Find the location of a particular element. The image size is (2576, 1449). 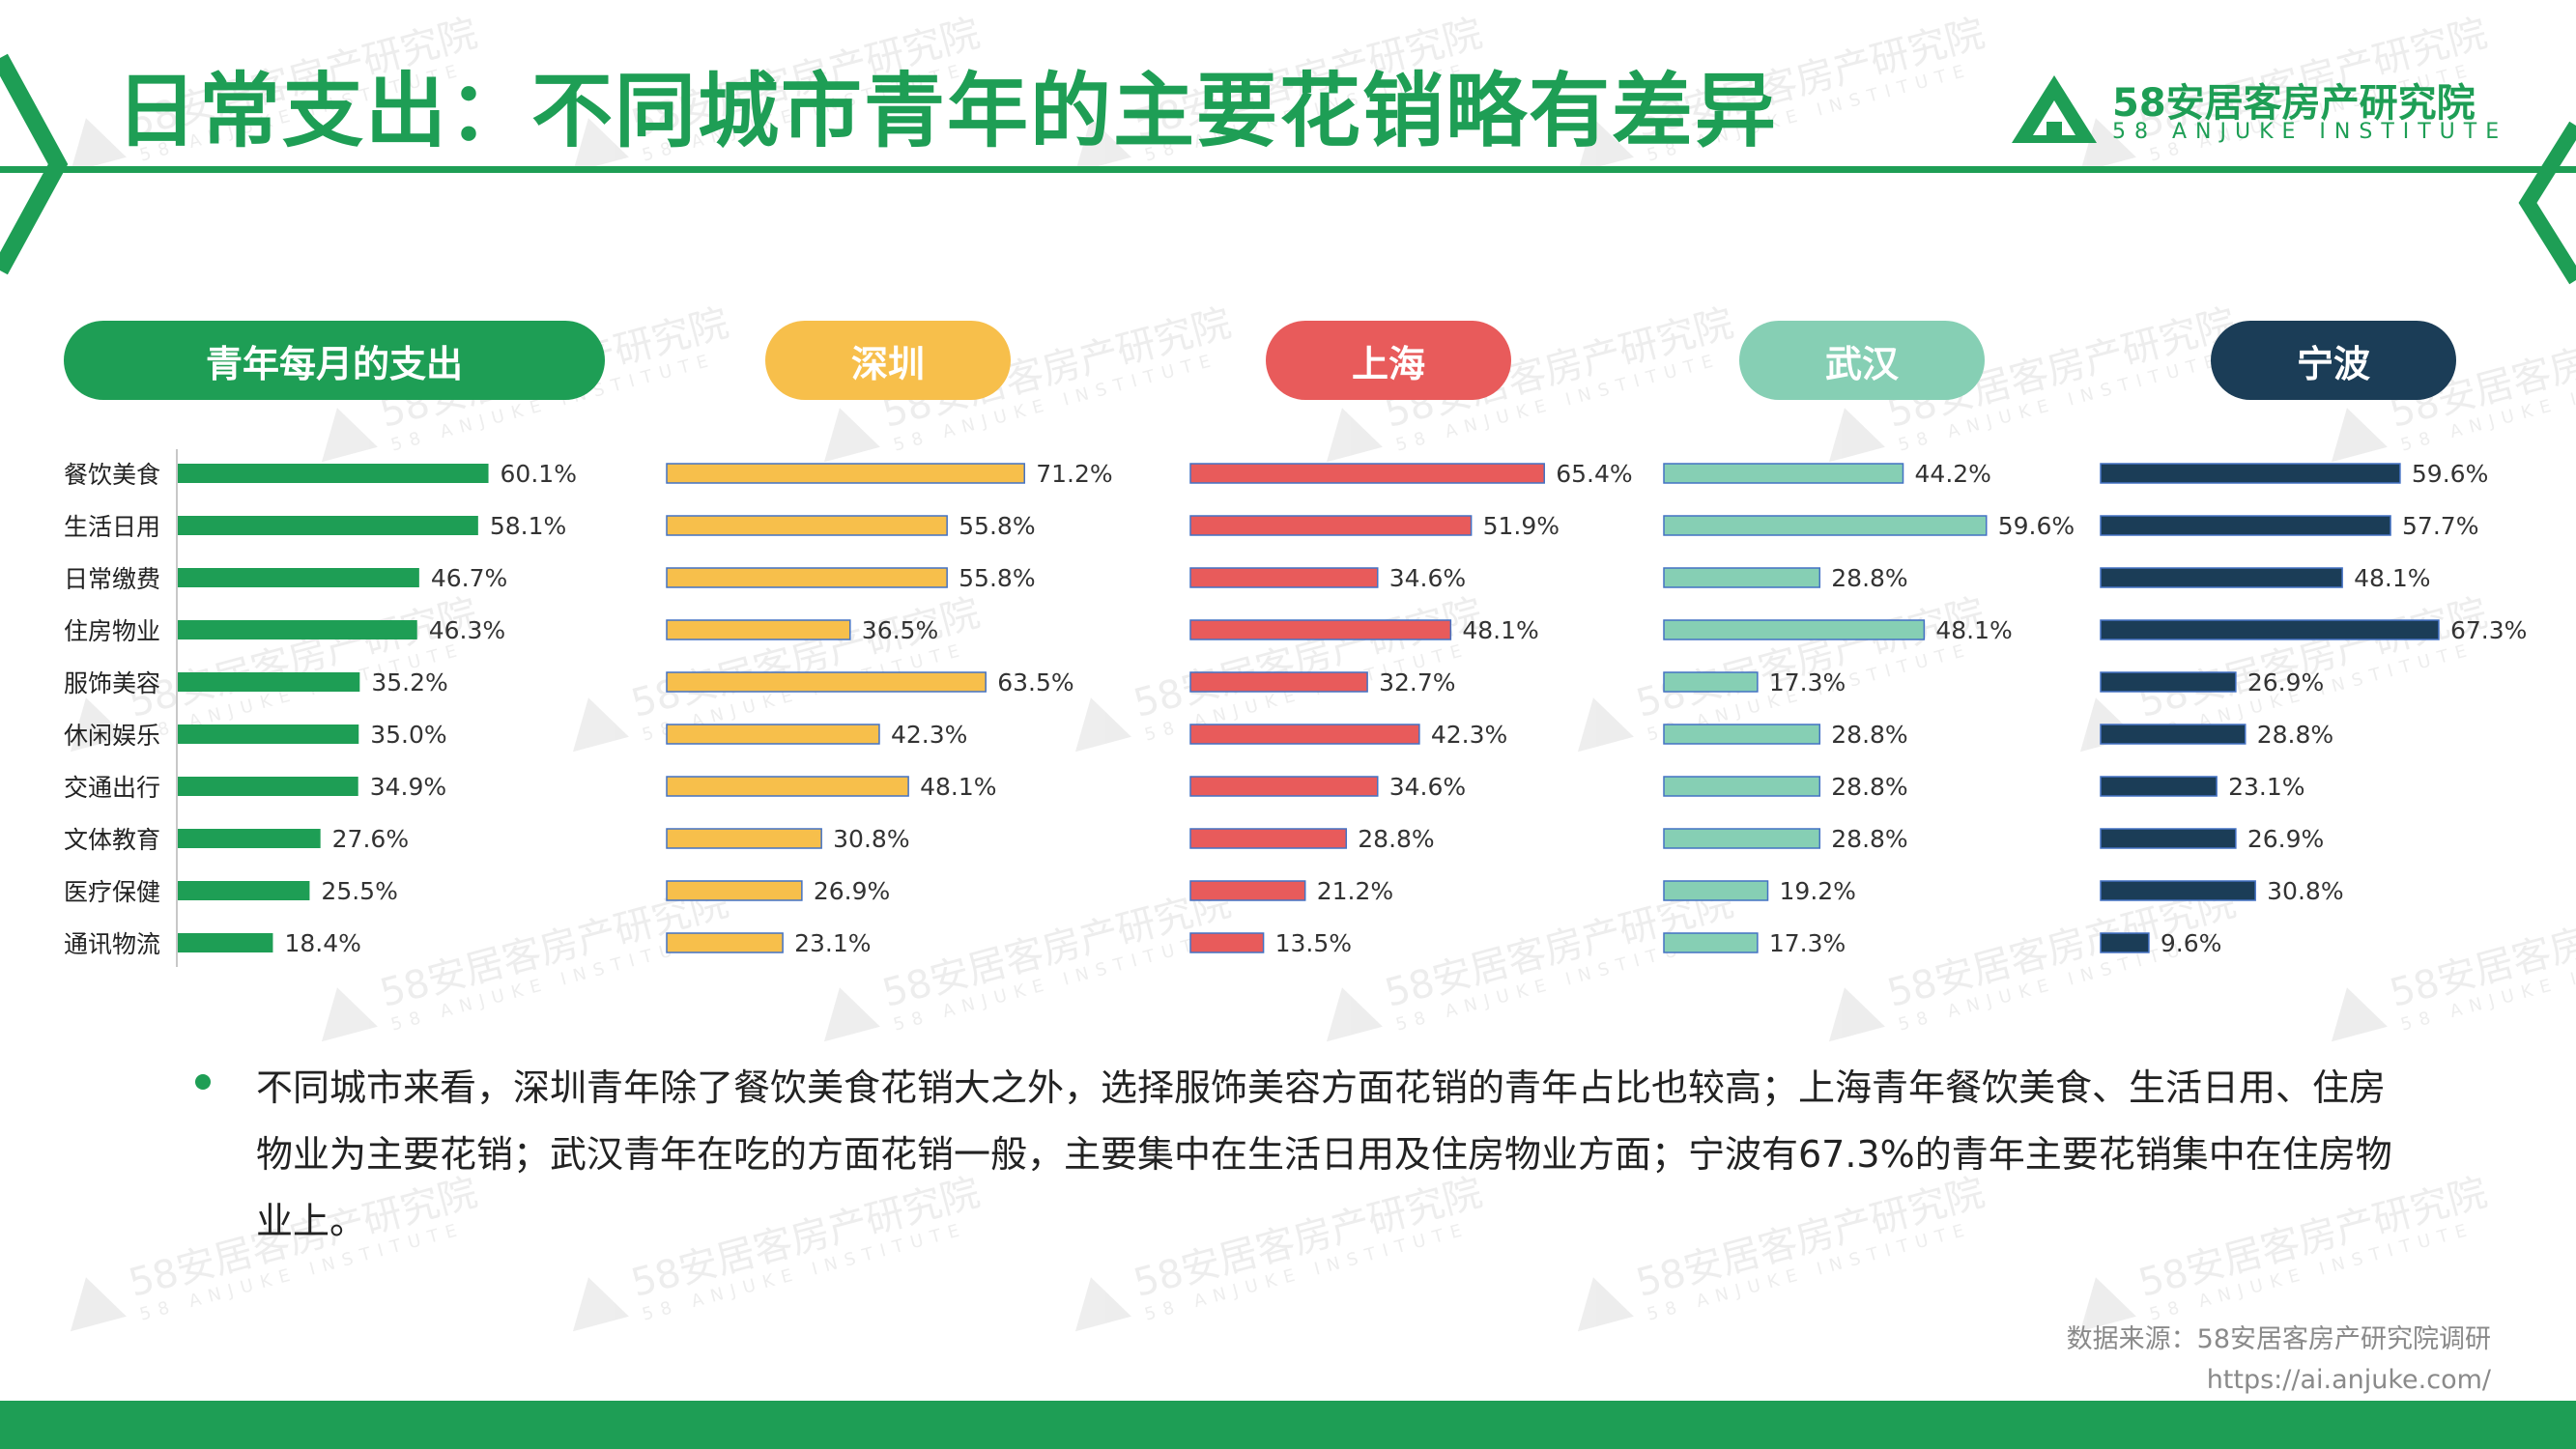

data-label: 34.9% is located at coordinates (408, 787).